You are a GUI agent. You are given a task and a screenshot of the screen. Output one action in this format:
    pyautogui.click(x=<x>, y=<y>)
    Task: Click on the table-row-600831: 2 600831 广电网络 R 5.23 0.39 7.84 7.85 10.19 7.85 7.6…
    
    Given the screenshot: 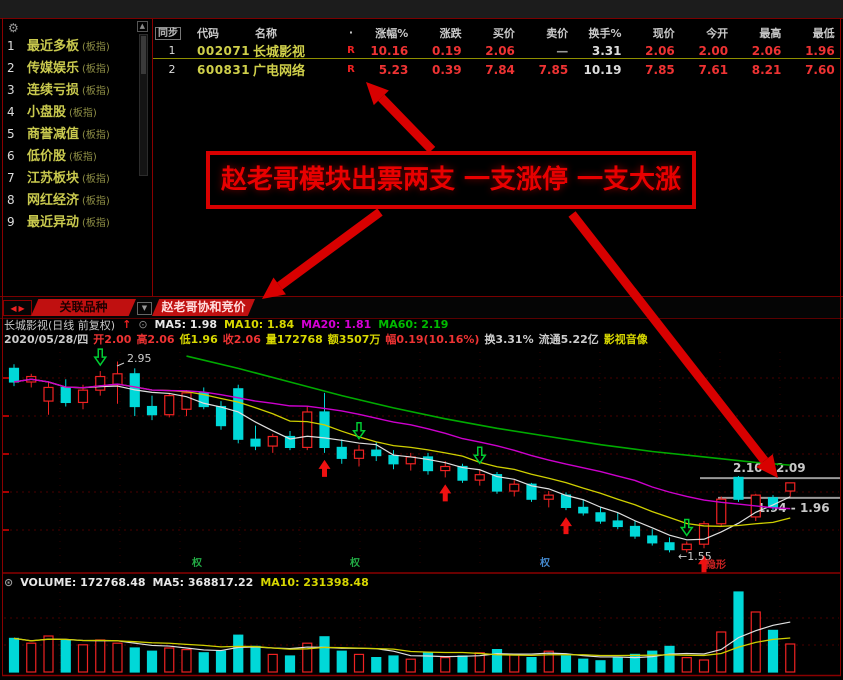 What is the action you would take?
    pyautogui.click(x=497, y=70)
    